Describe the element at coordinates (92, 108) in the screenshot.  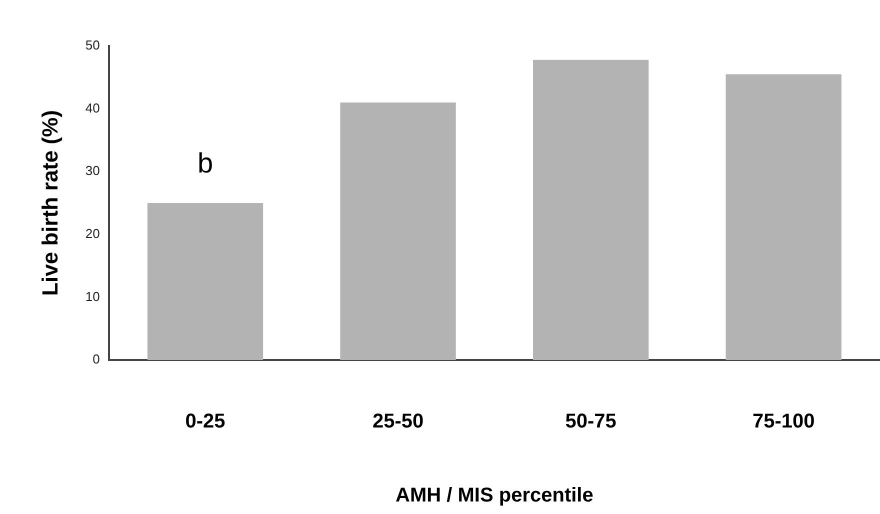
I see `y-tick-label: 40` at that location.